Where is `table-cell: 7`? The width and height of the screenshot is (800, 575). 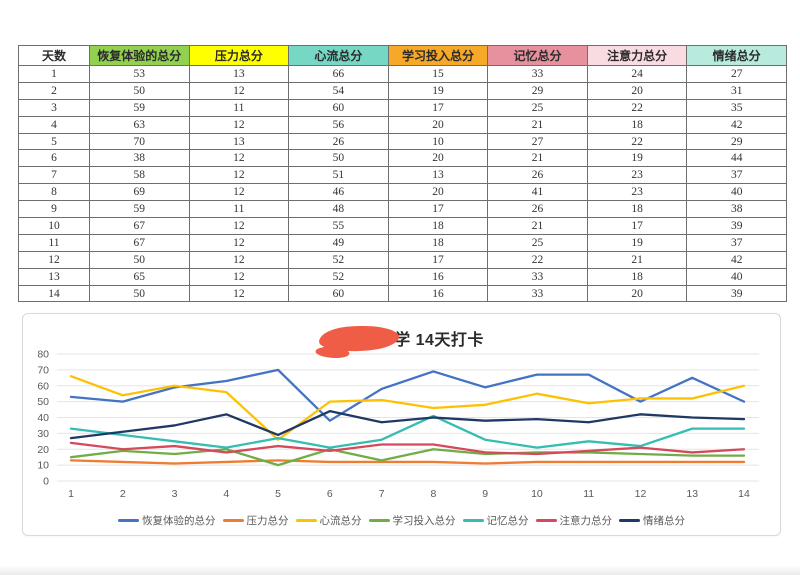
table-cell: 7 is located at coordinates (54, 175).